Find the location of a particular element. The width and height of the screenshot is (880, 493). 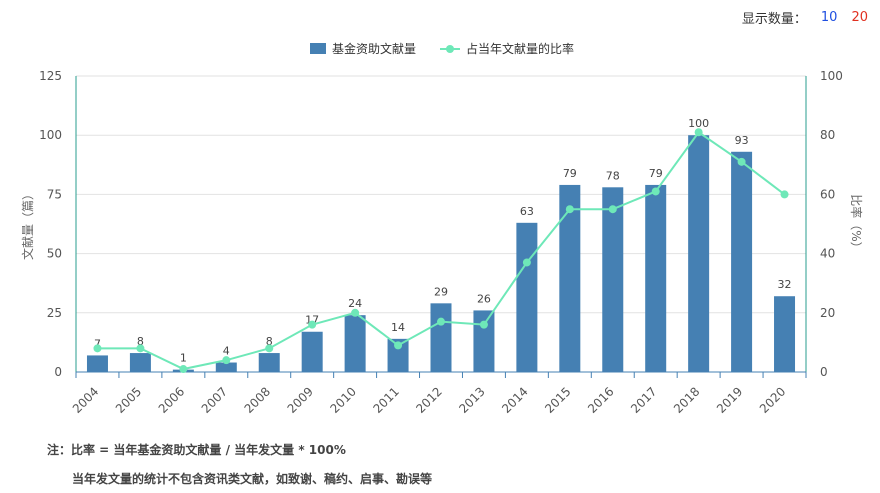

x-tick-label: 2013 is located at coordinates (471, 399).